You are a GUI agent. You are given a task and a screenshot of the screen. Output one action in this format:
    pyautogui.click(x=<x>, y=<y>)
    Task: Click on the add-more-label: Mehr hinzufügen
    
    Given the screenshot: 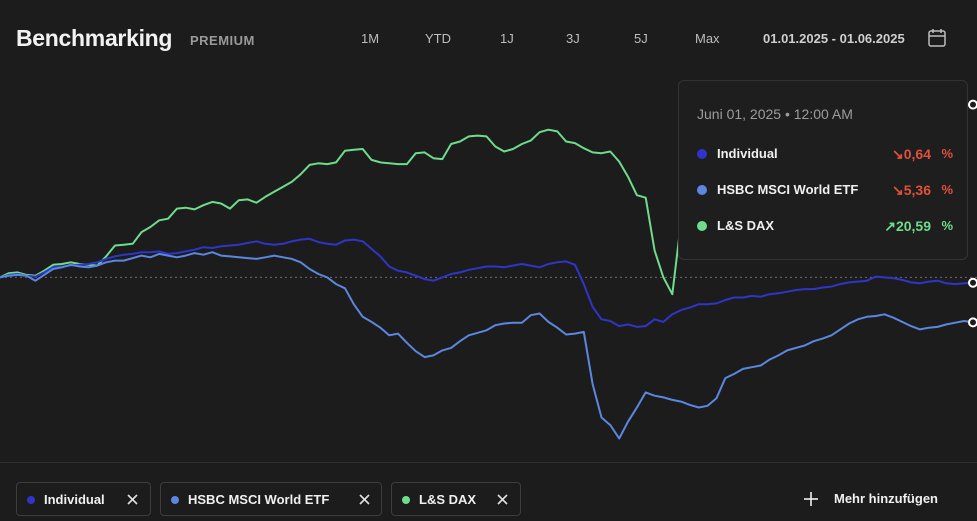 What is the action you would take?
    pyautogui.click(x=886, y=498)
    